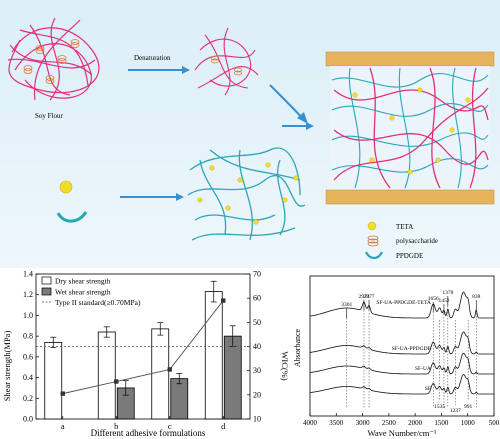 The height and width of the screenshot is (439, 500). Describe the element at coordinates (409, 256) in the screenshot. I see `ppdgde-legend-label: PPDGDE` at that location.